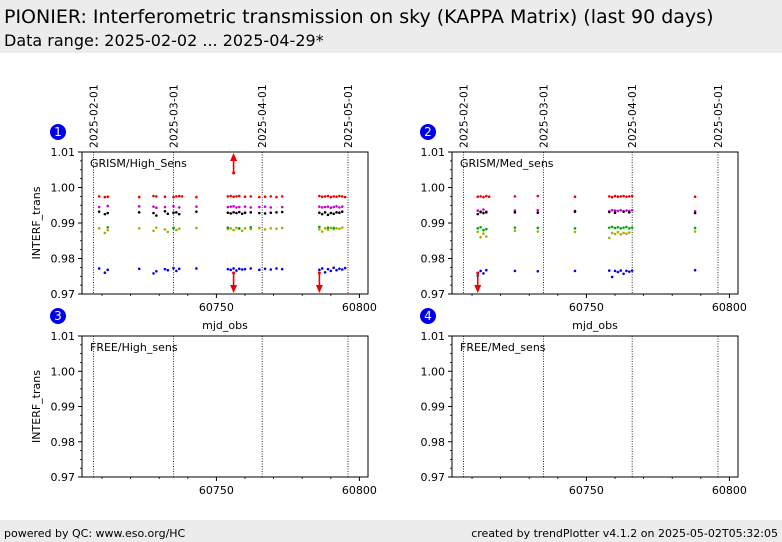 This screenshot has height=542, width=782. I want to click on x-tick-label: 60750, so click(216, 307).